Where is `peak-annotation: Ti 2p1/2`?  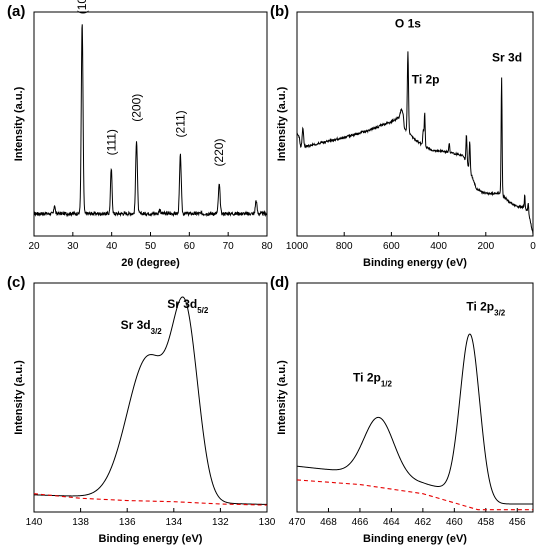
peak-annotation: Ti 2p1/2 is located at coordinates (372, 379).